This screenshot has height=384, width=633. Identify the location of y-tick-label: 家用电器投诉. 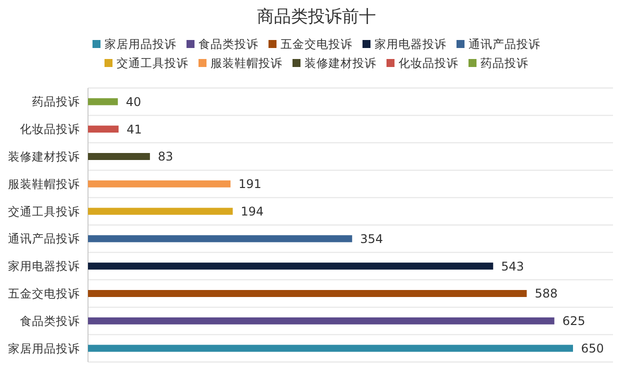
(44, 266).